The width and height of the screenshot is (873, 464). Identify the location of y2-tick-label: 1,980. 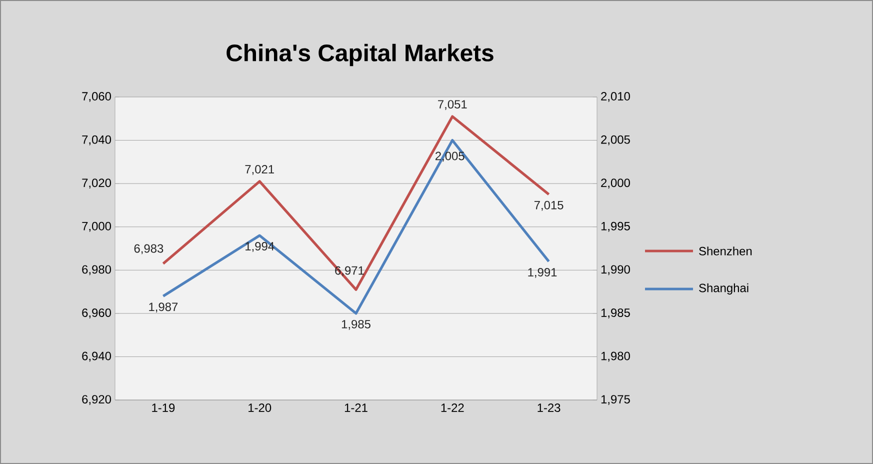
(615, 357).